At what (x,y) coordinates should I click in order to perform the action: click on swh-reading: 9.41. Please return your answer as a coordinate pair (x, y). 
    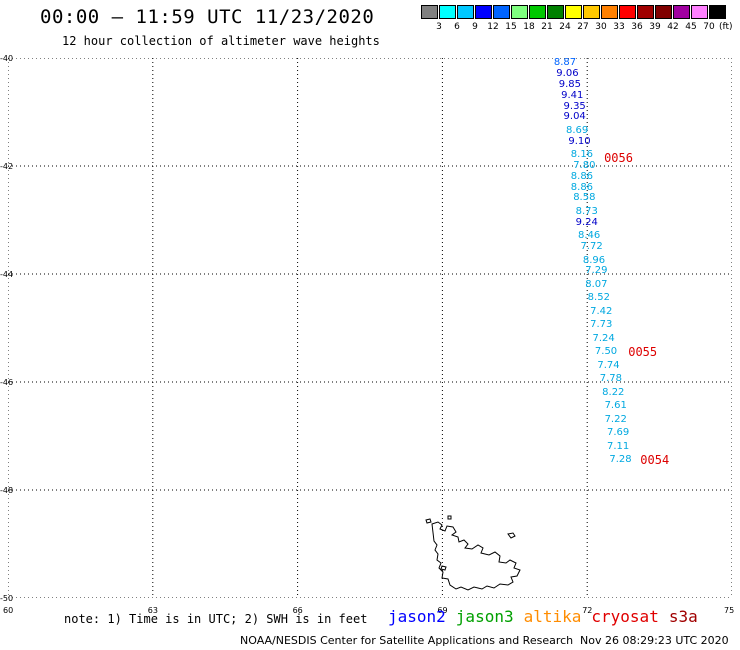
    Looking at the image, I should click on (572, 95).